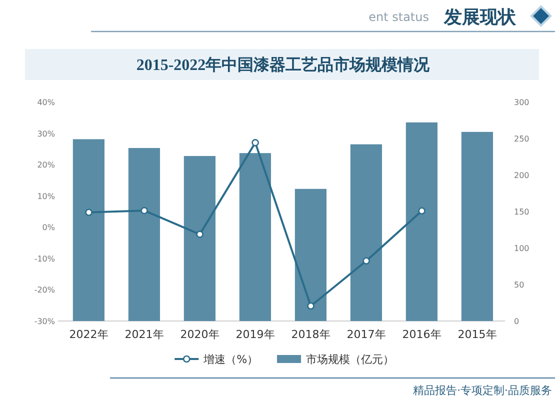 This screenshot has width=558, height=400. Describe the element at coordinates (255, 334) in the screenshot. I see `x-tick-label: 2019年` at that location.